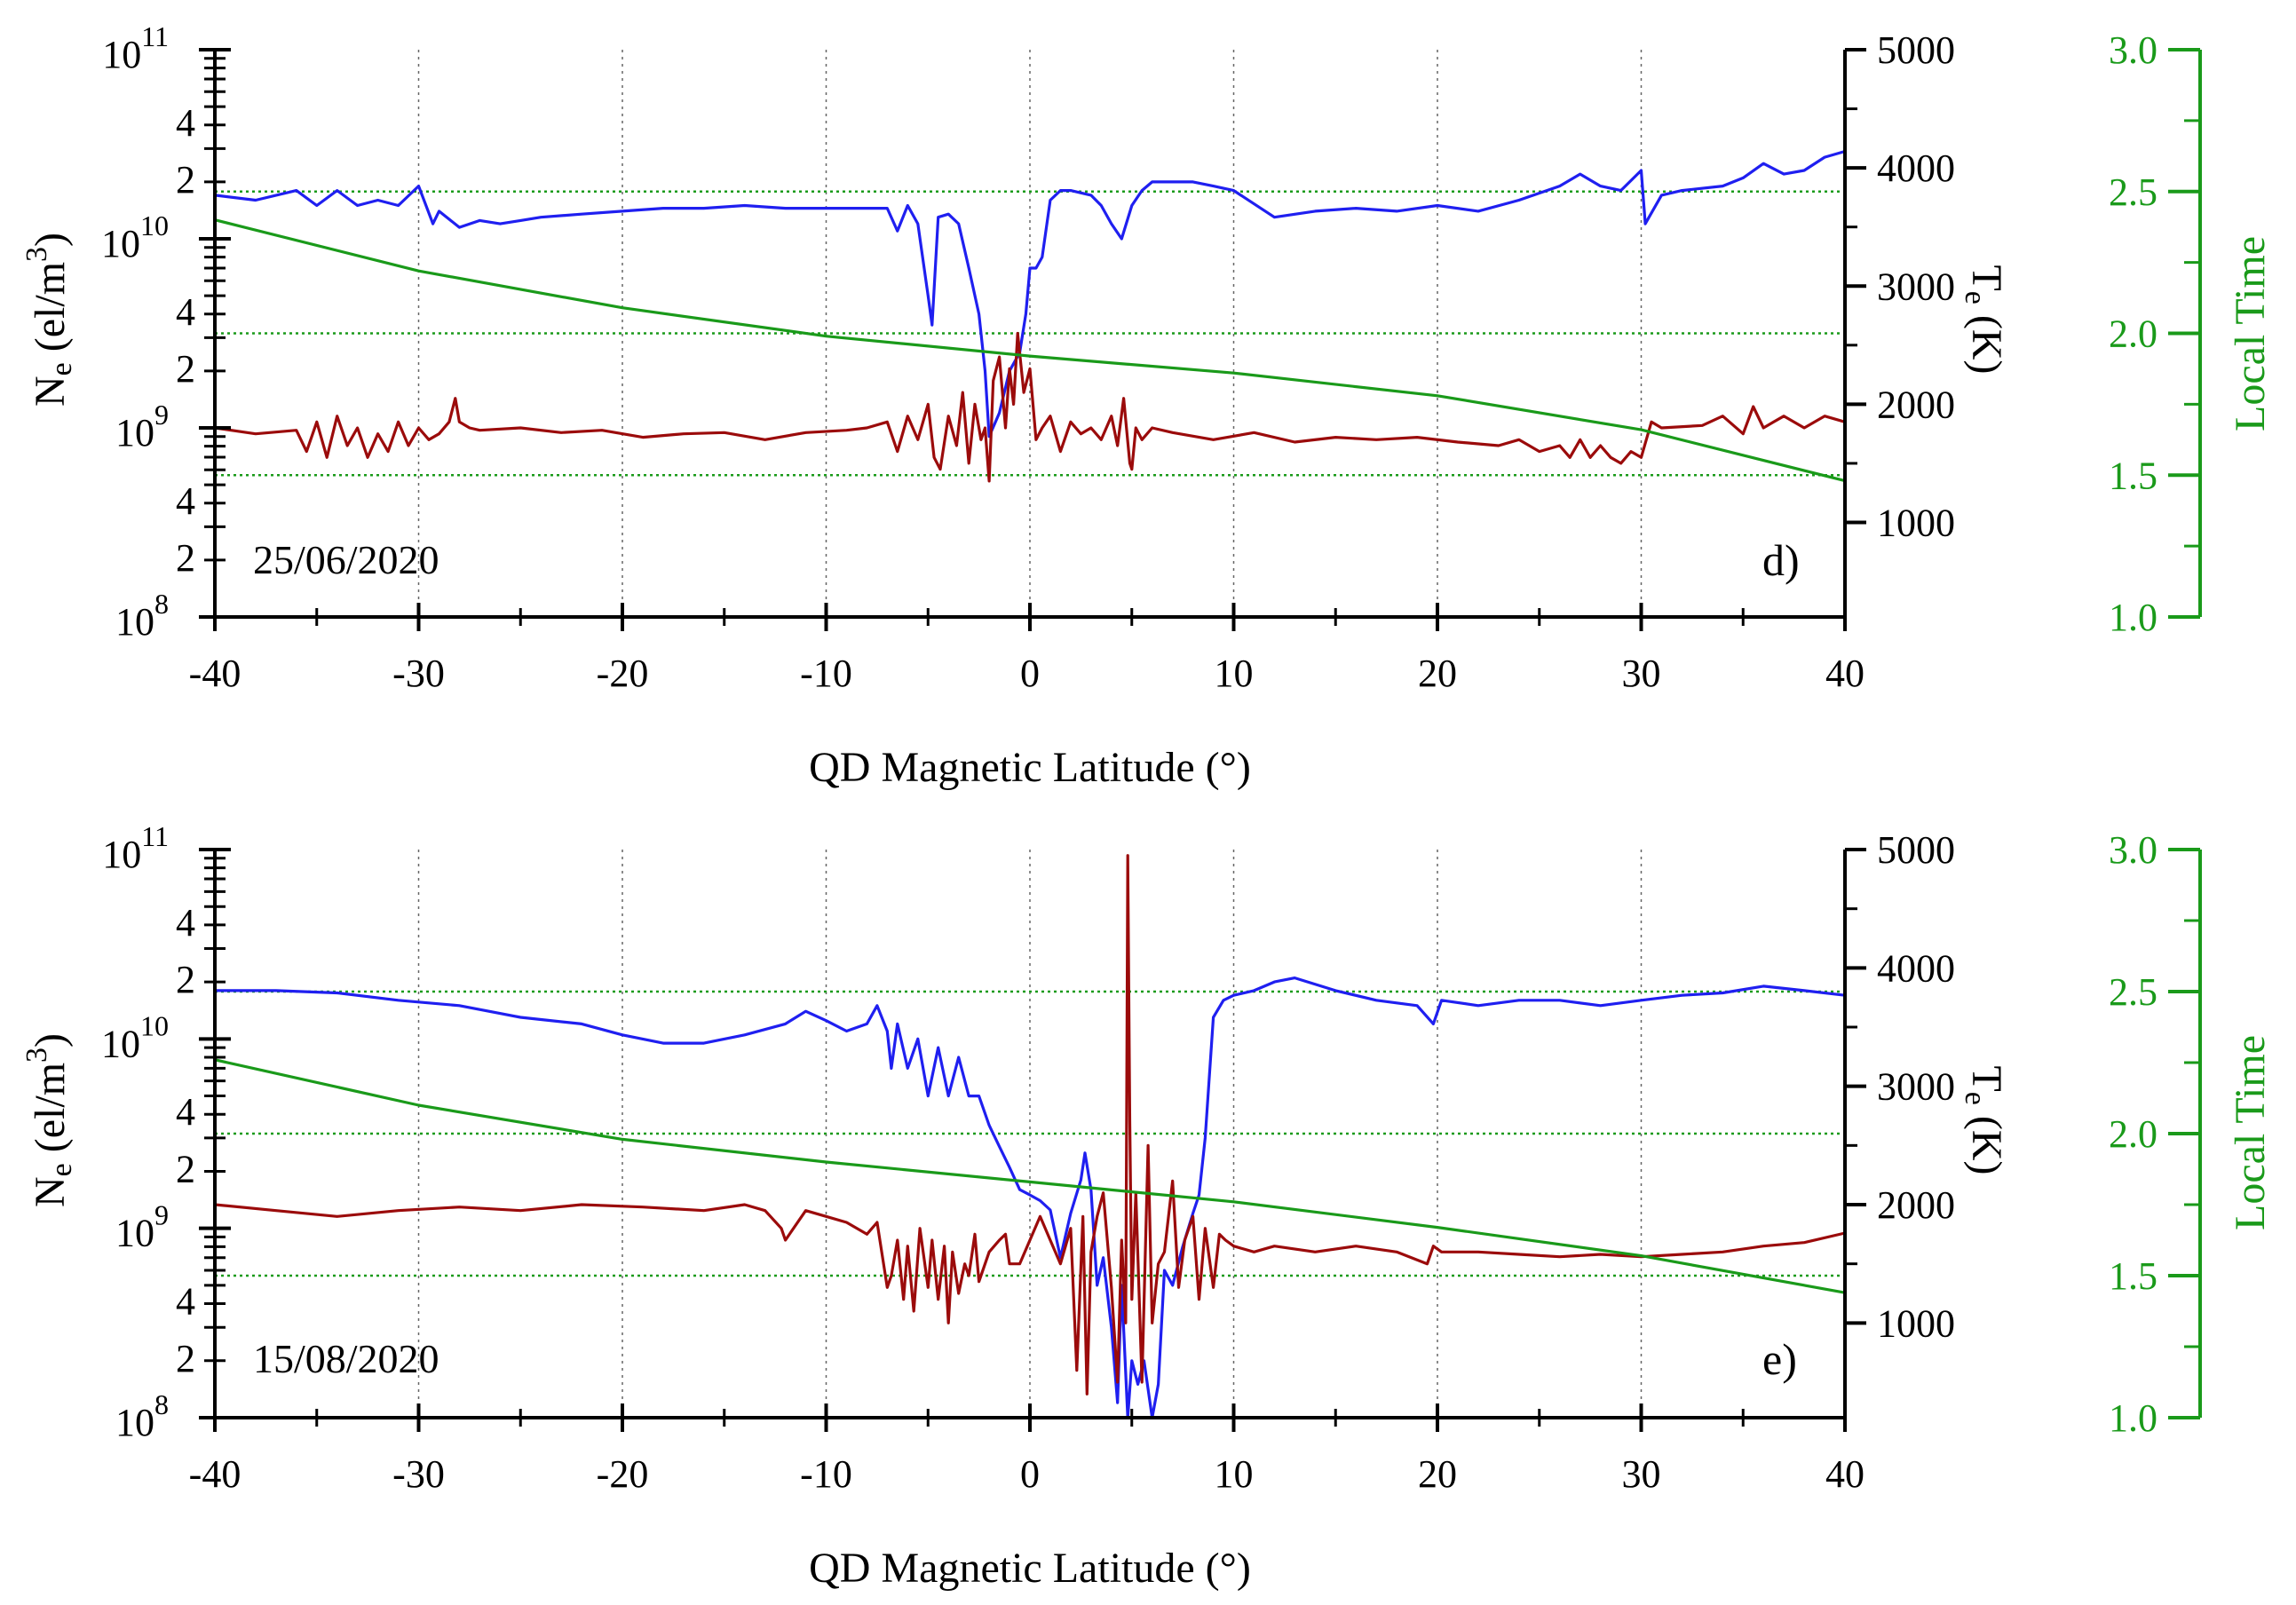 This screenshot has height=1605, width=2296. Describe the element at coordinates (1437, 1474) in the screenshot. I see `panel-e-xtick-label-6: 20` at that location.